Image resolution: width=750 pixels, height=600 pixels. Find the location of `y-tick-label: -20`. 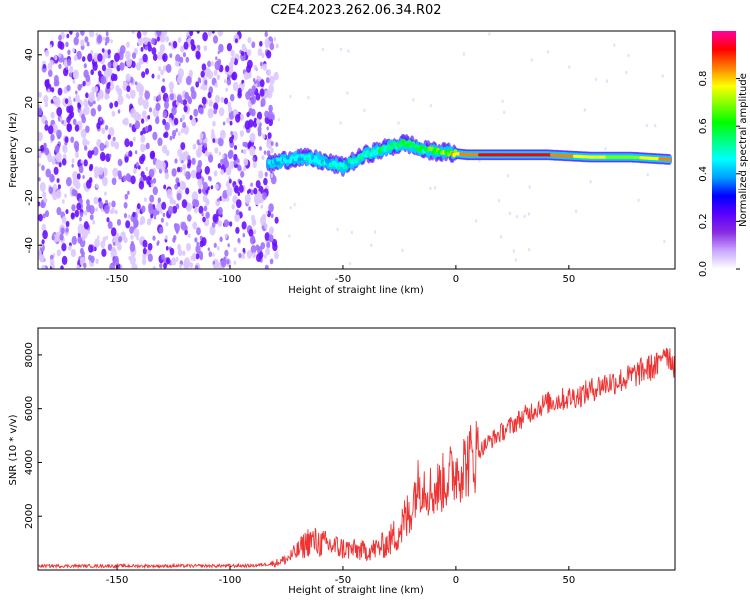

y-tick-label: -20 is located at coordinates (29, 197).